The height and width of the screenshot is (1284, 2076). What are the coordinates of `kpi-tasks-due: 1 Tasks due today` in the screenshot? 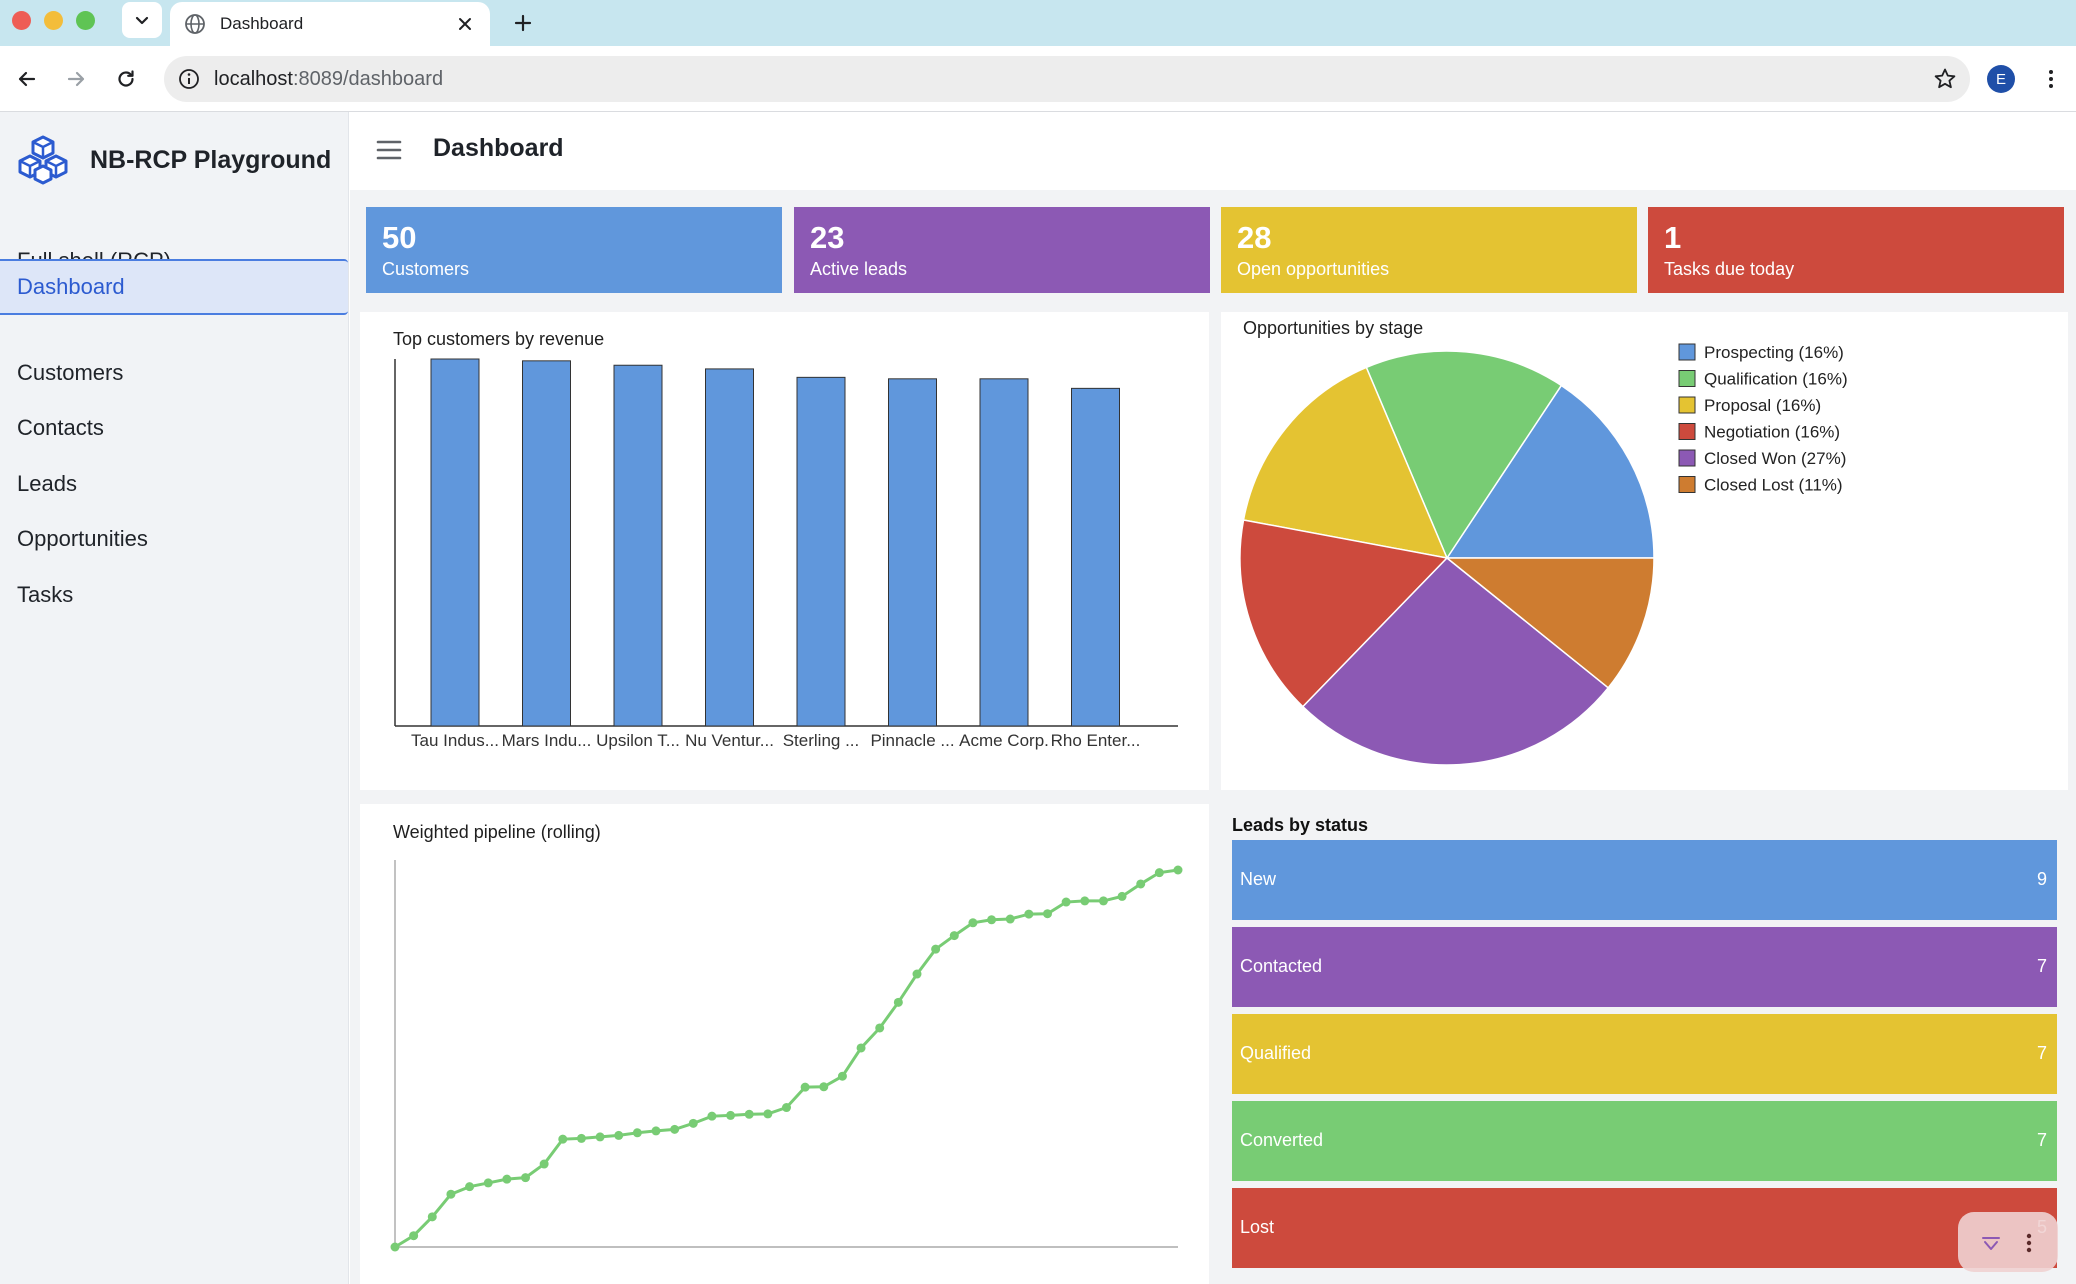 It's located at (1856, 250).